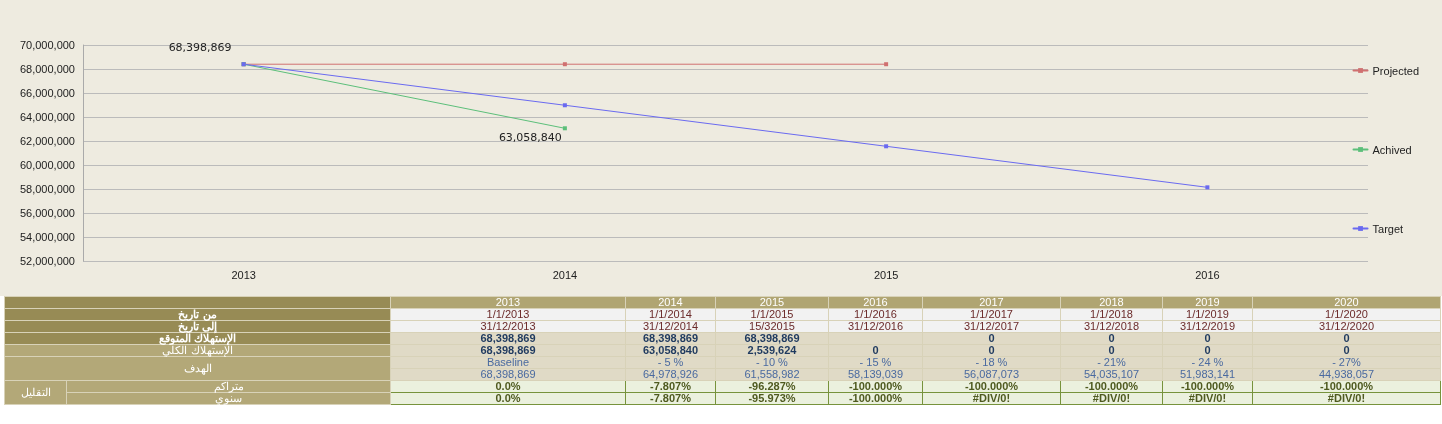 The image size is (1442, 424). I want to click on legend-label: Target, so click(1388, 228).